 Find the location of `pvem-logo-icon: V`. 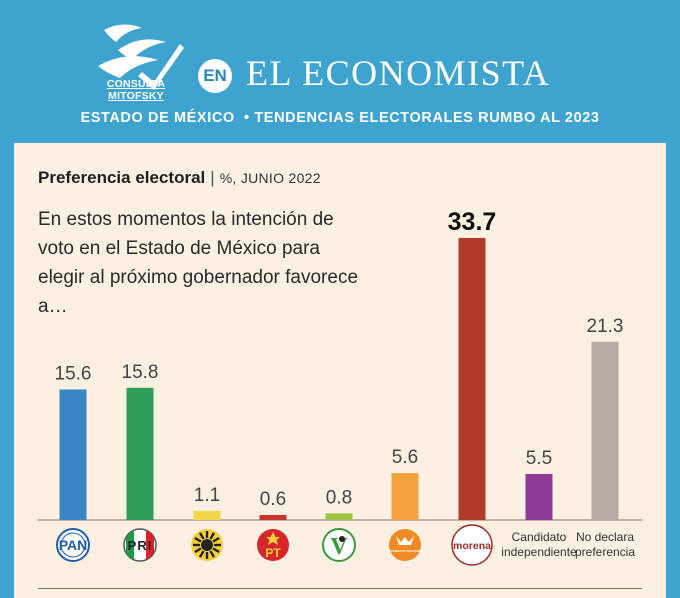

pvem-logo-icon: V is located at coordinates (339, 545).